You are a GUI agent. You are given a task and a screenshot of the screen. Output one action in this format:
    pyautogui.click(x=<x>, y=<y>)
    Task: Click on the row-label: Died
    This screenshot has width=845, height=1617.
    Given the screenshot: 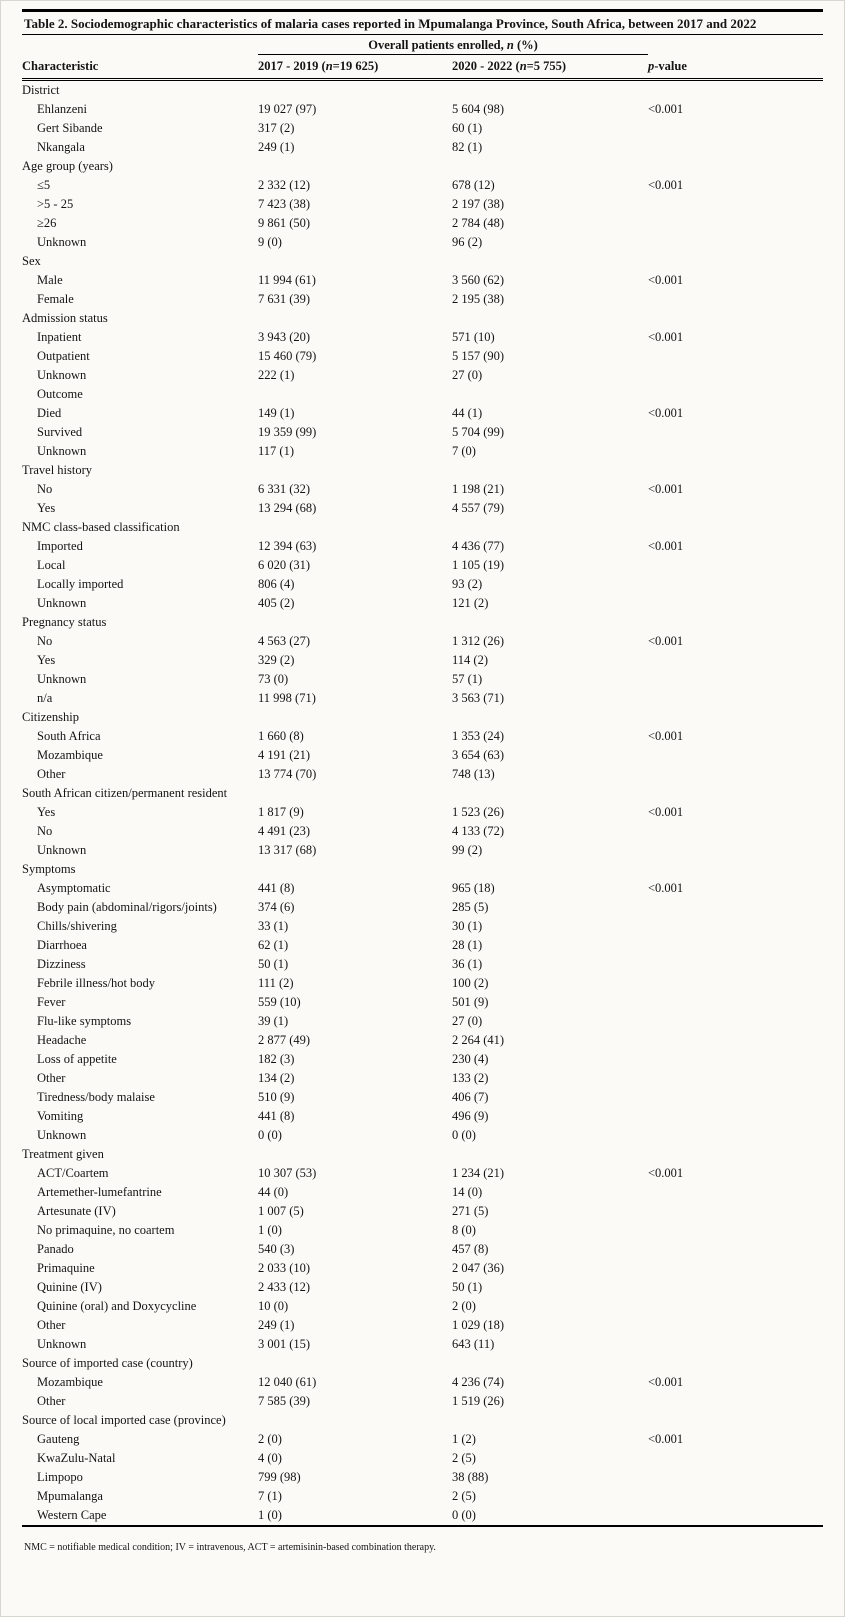 What is the action you would take?
    pyautogui.click(x=49, y=413)
    